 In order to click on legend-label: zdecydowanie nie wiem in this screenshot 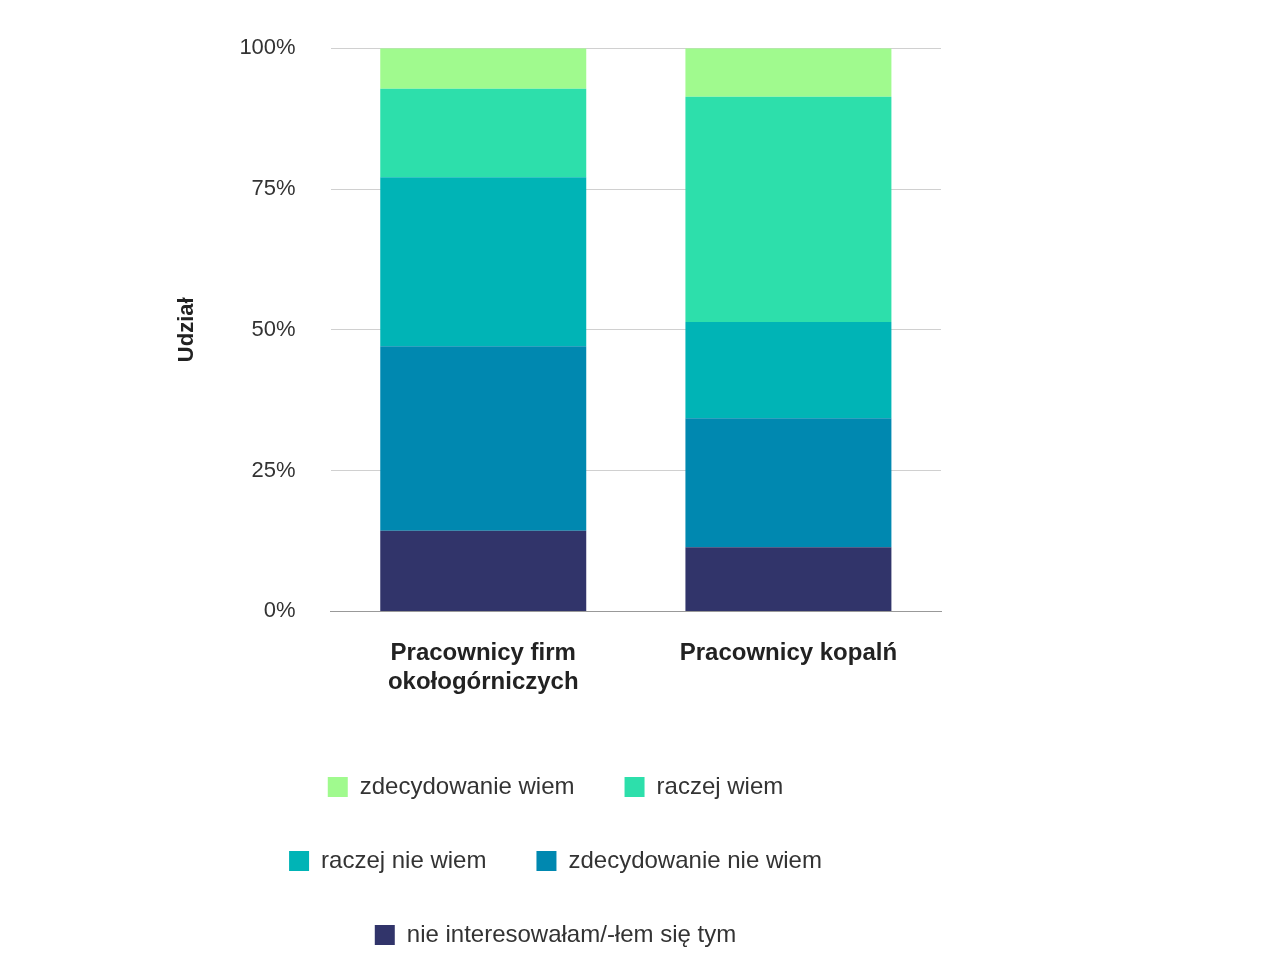, I will do `click(695, 859)`.